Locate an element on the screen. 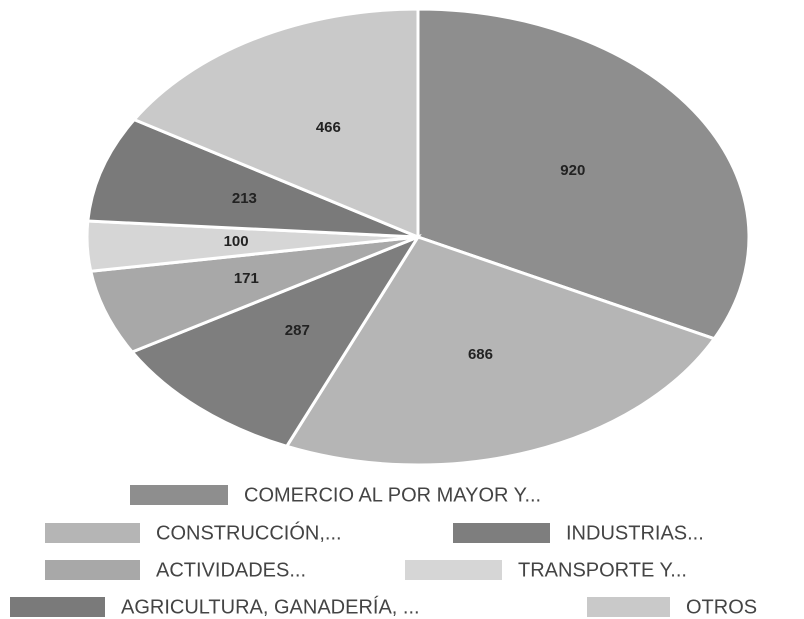  data-label: 100 is located at coordinates (236, 241).